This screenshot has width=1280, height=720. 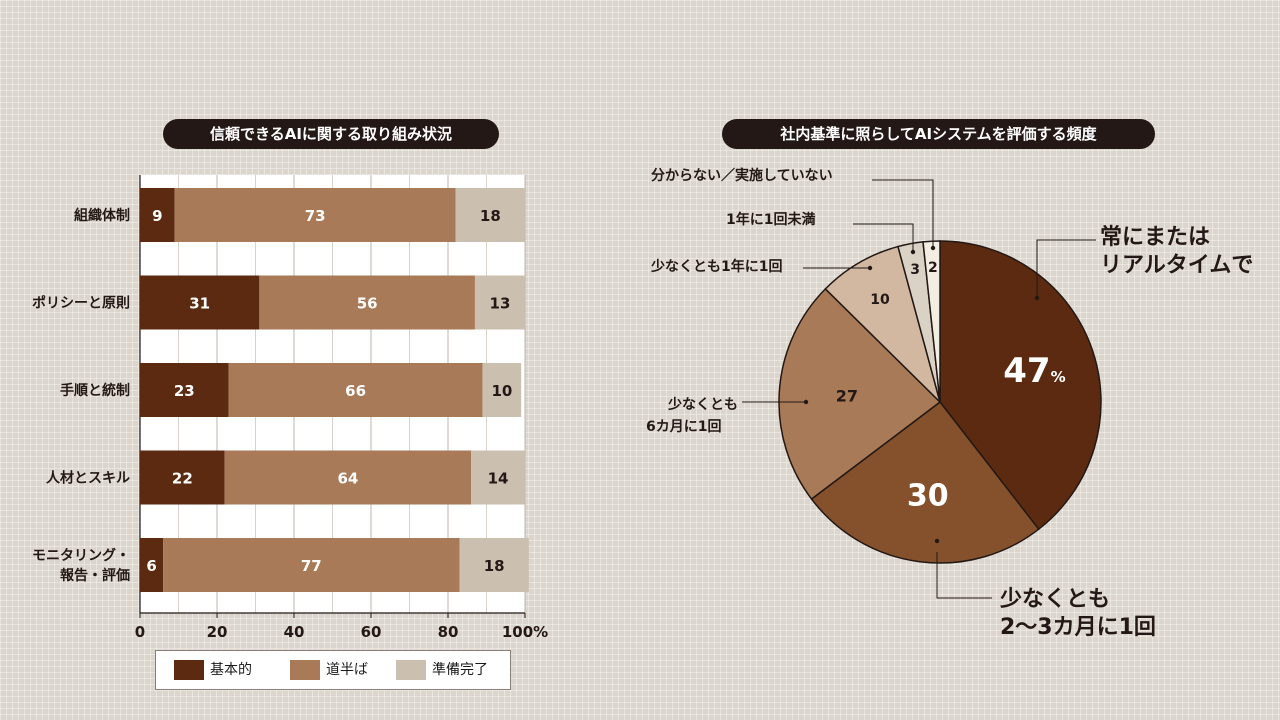 What do you see at coordinates (1177, 265) in the screenshot?
I see `pie-label-always-line2: リアルタイムで` at bounding box center [1177, 265].